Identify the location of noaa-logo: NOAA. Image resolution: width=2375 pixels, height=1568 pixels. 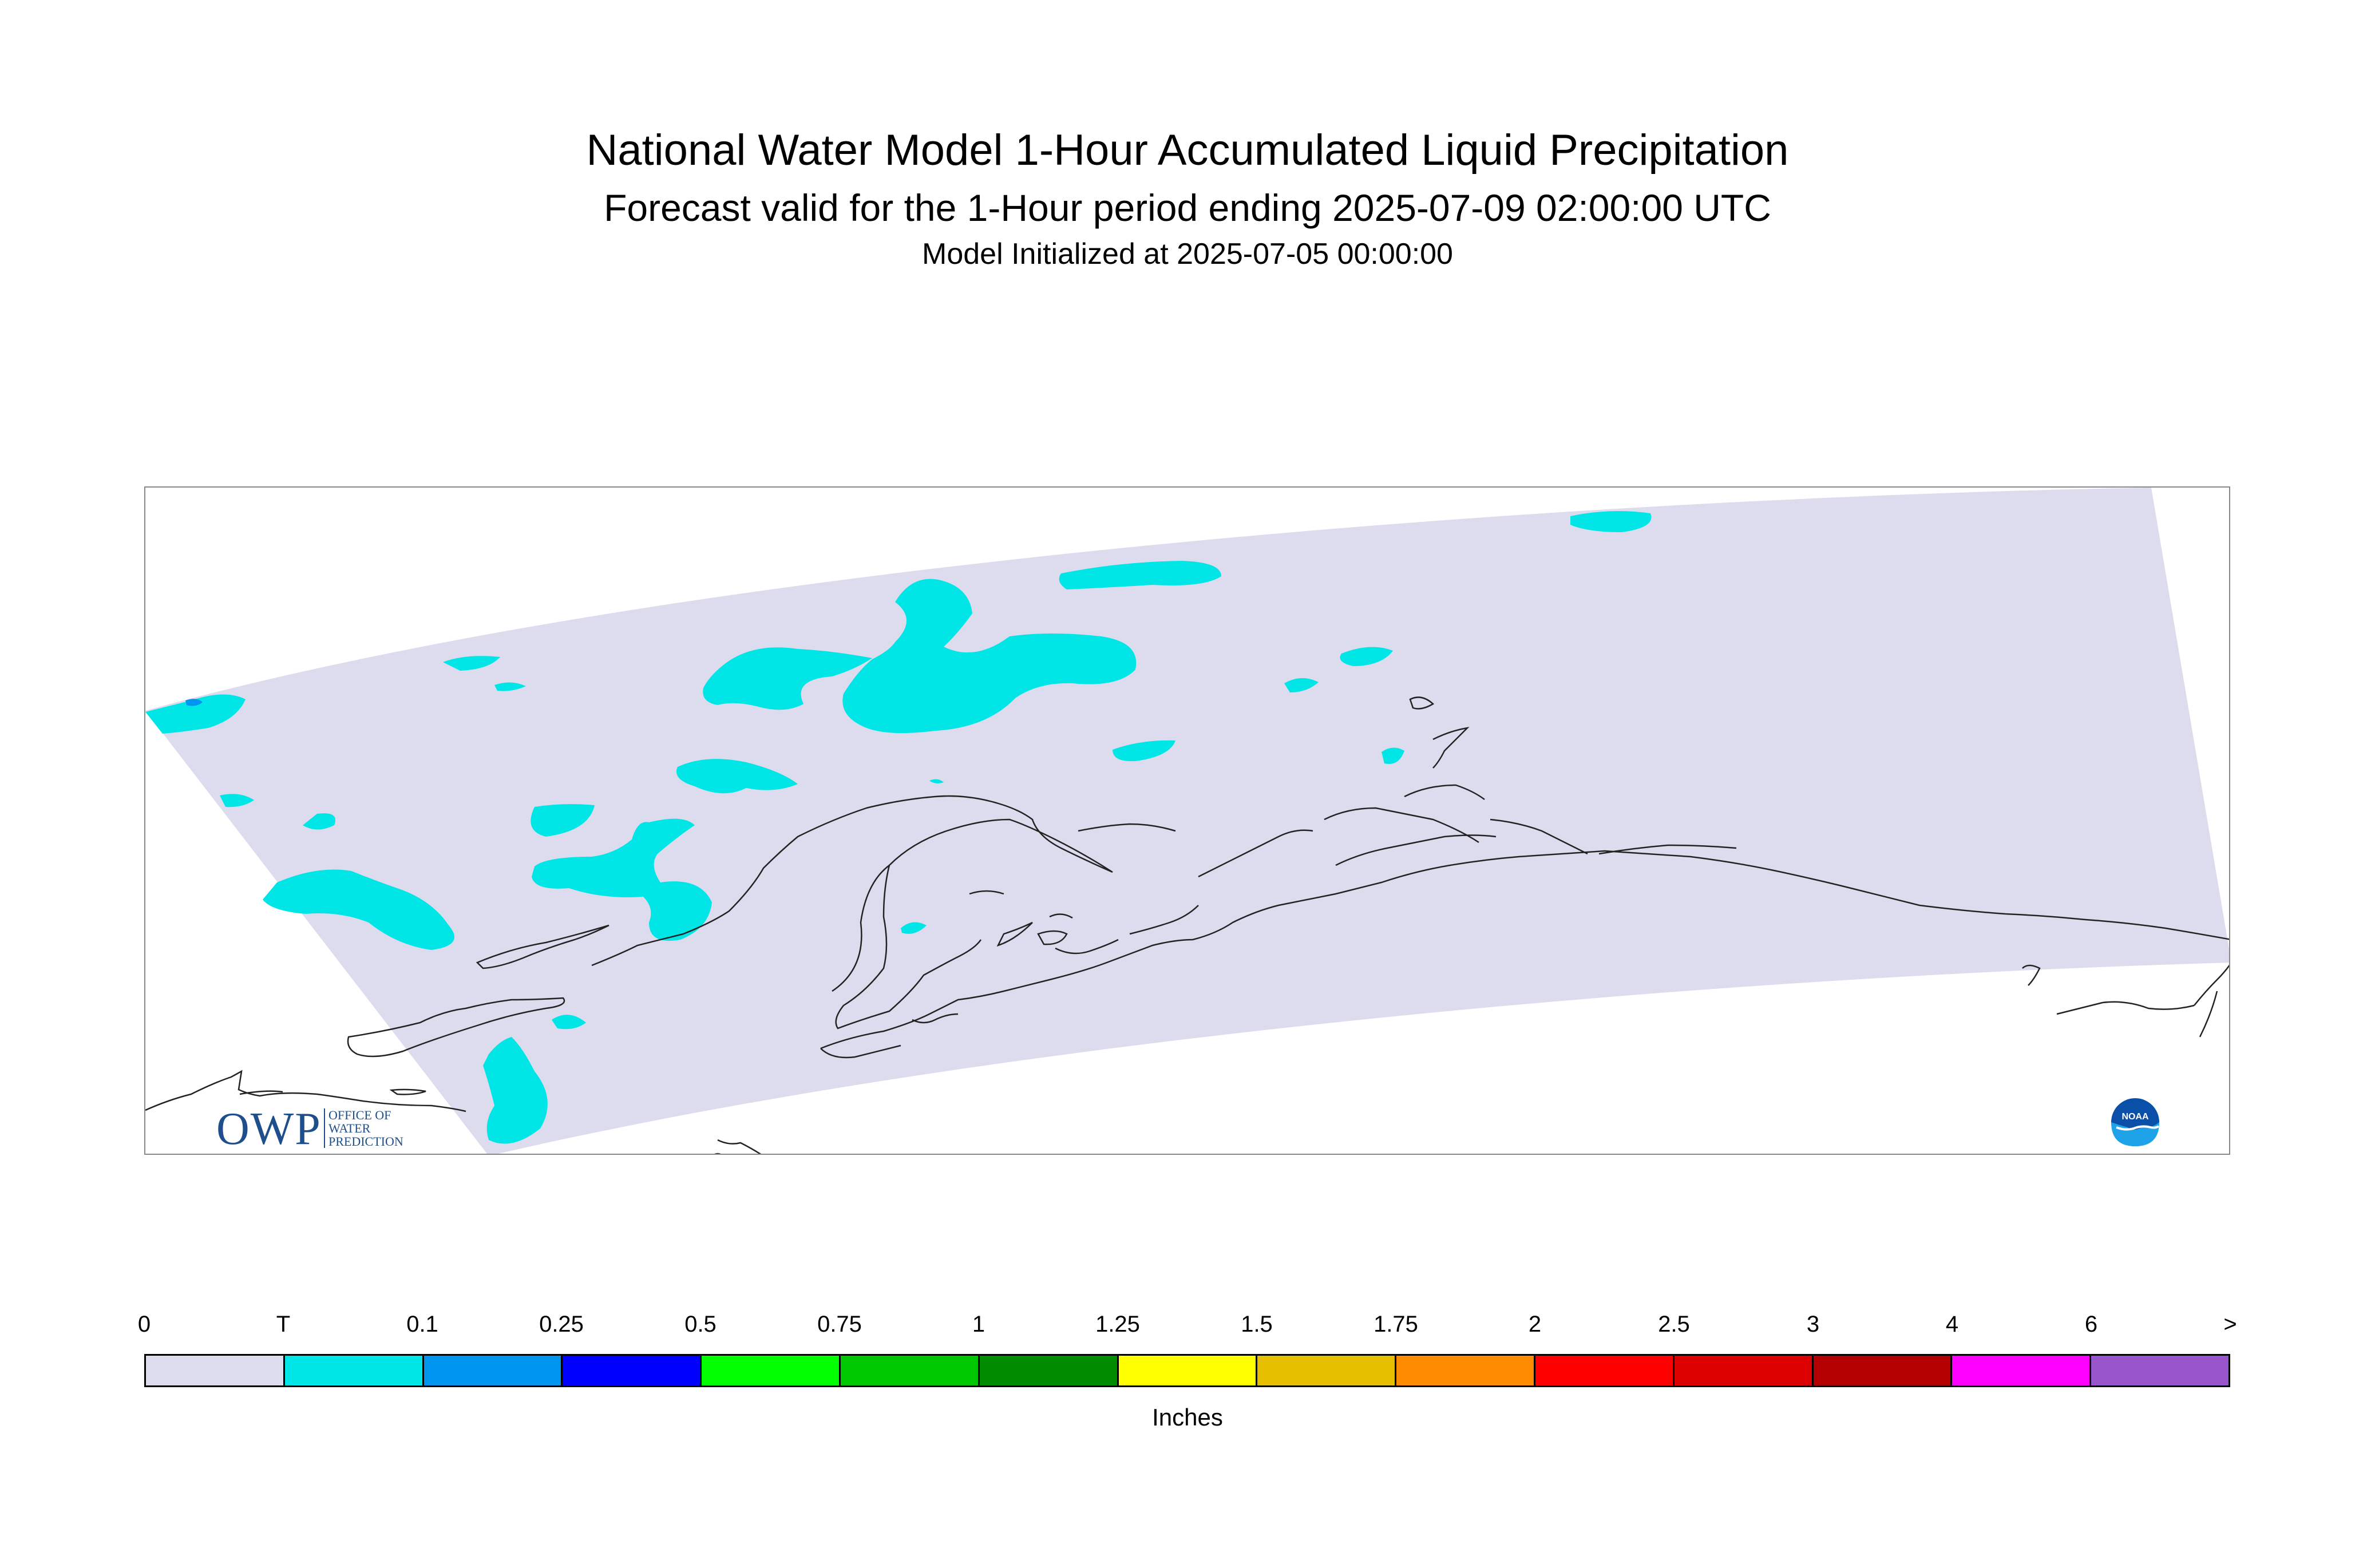
(2136, 1122).